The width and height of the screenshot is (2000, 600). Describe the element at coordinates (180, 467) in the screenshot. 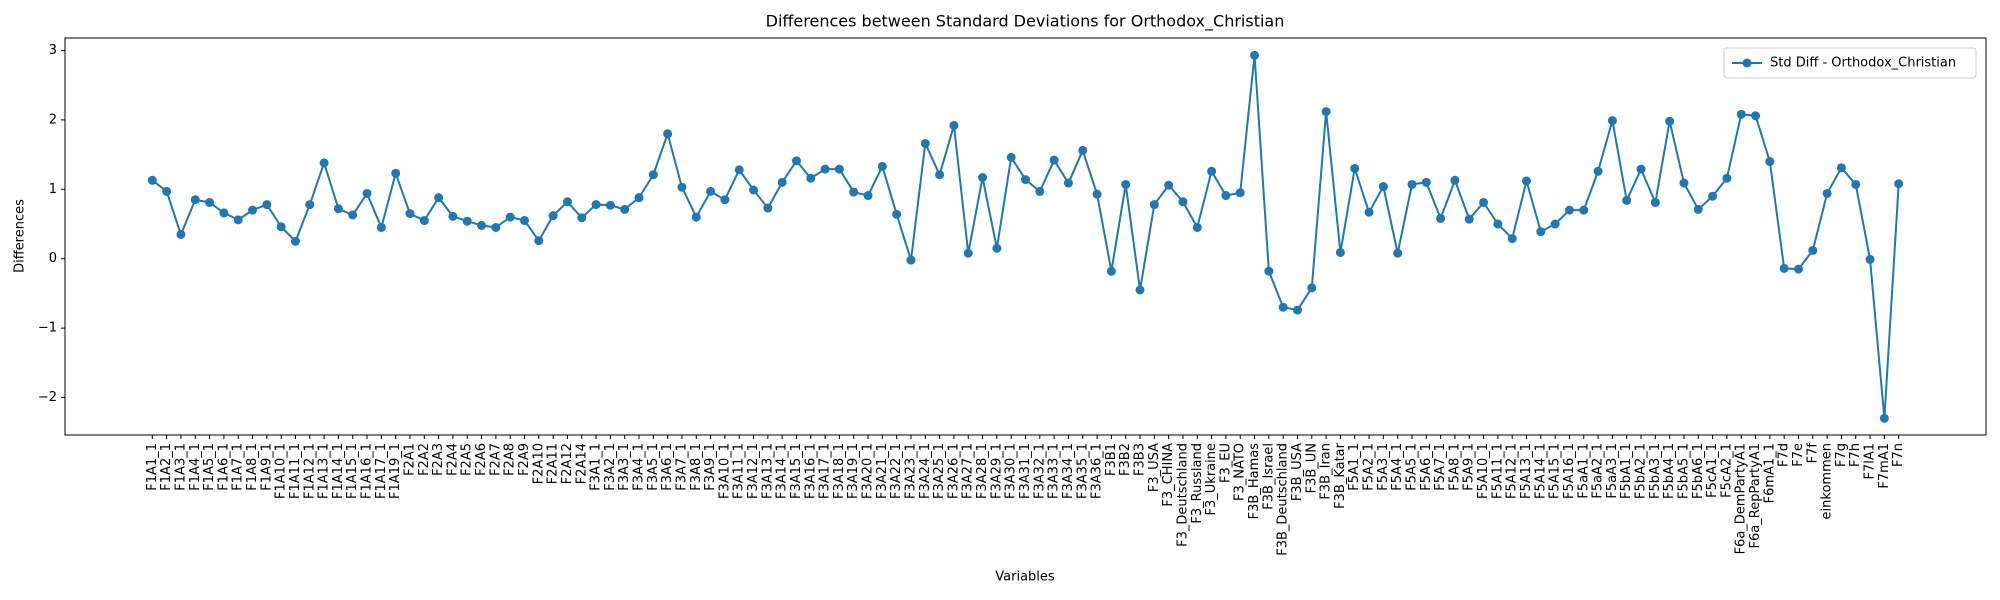

I see `x-tick-label: F1A3_1` at that location.